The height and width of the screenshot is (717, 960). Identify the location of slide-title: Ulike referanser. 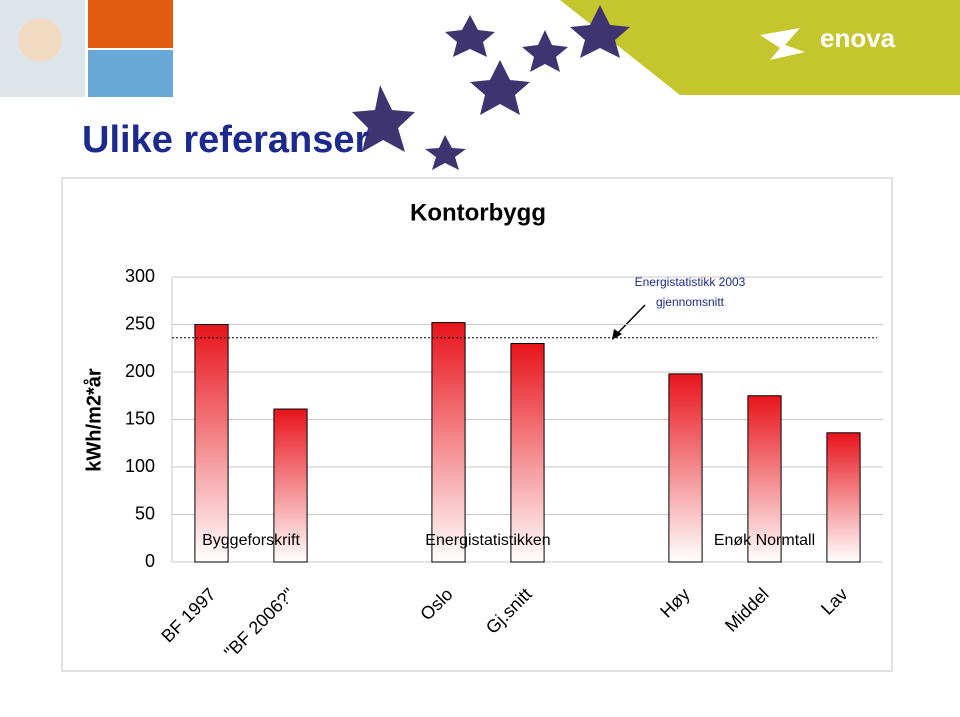
(225, 140).